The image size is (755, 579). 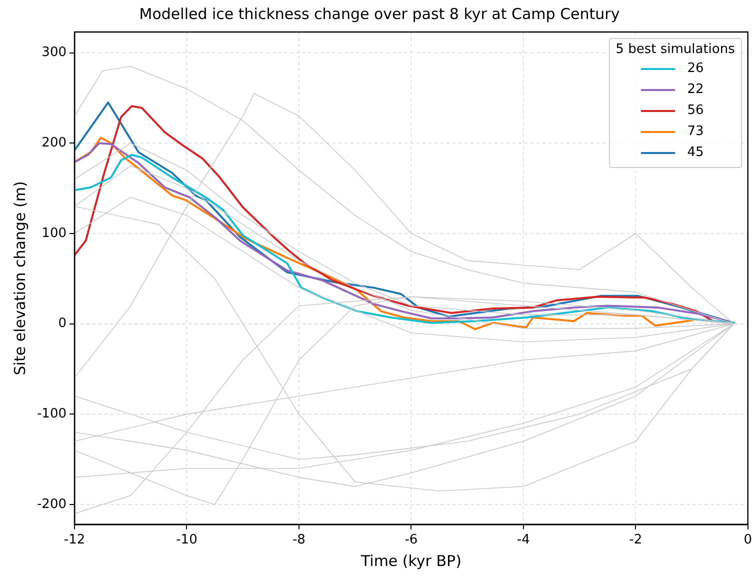 I want to click on legend-label: 56, so click(x=696, y=110).